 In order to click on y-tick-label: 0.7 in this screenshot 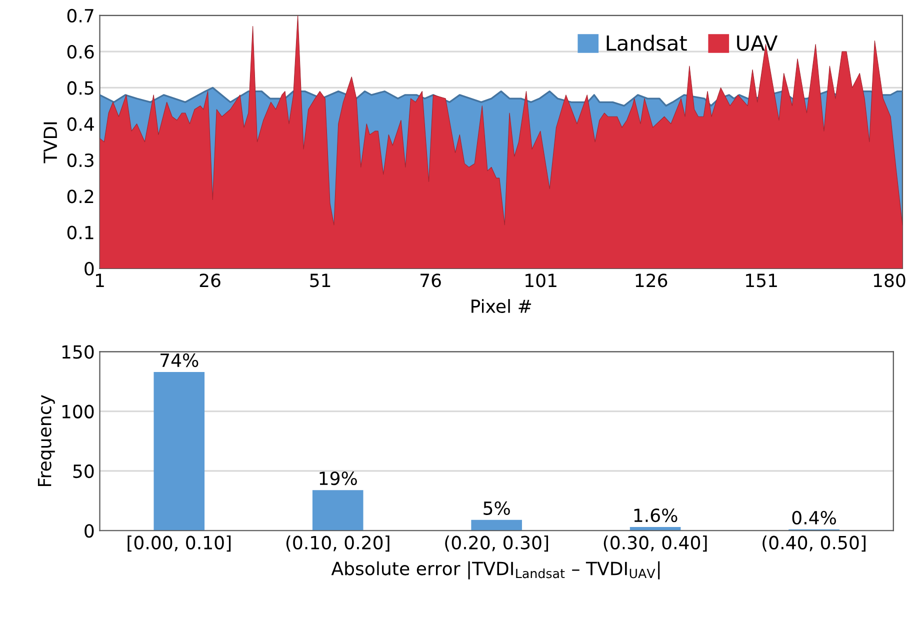, I will do `click(80, 15)`.